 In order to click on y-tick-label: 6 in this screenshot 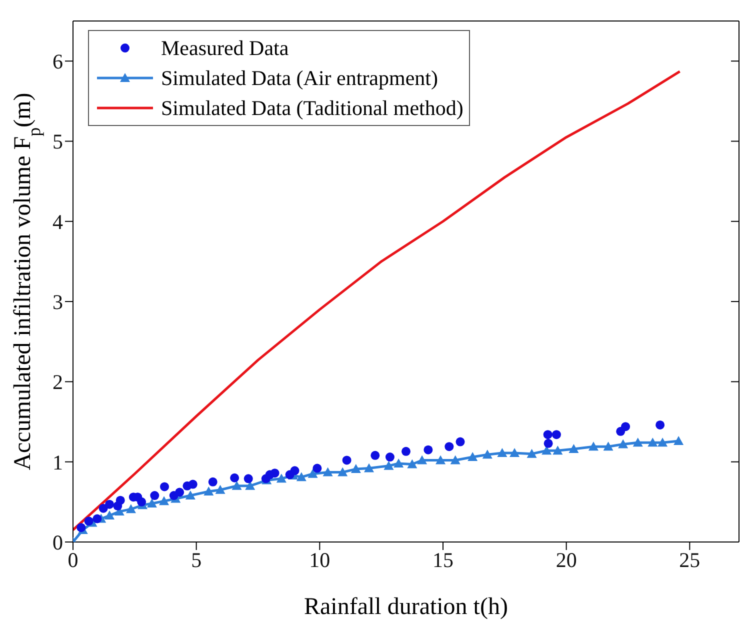, I will do `click(57, 62)`.